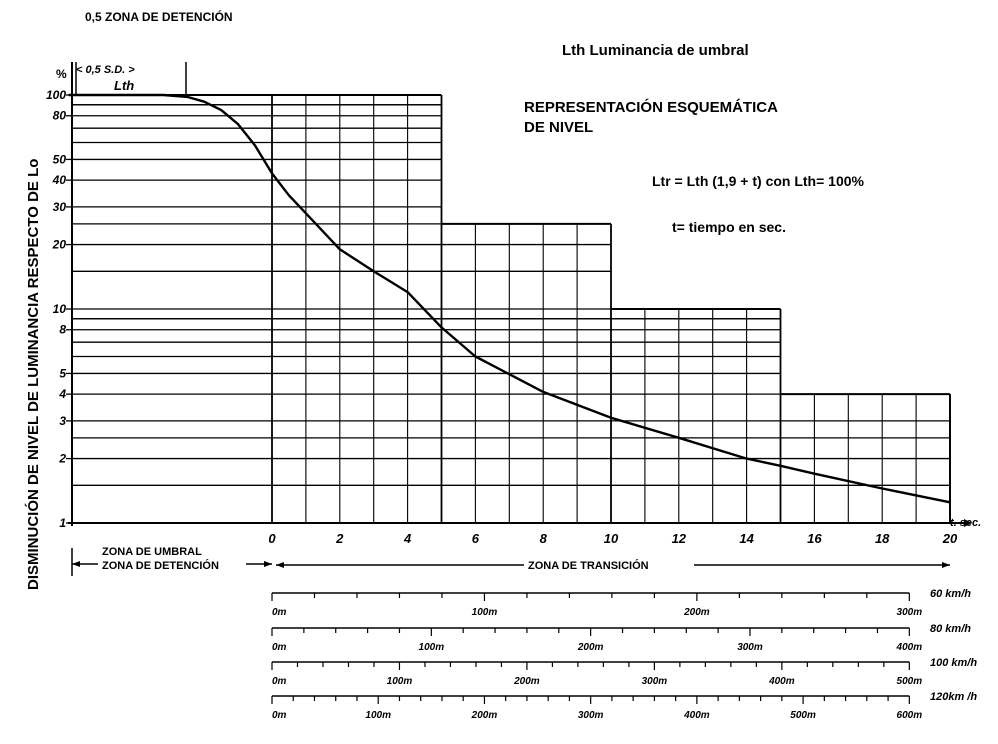 This screenshot has width=998, height=744. I want to click on y-axis-unit: %, so click(61, 74).